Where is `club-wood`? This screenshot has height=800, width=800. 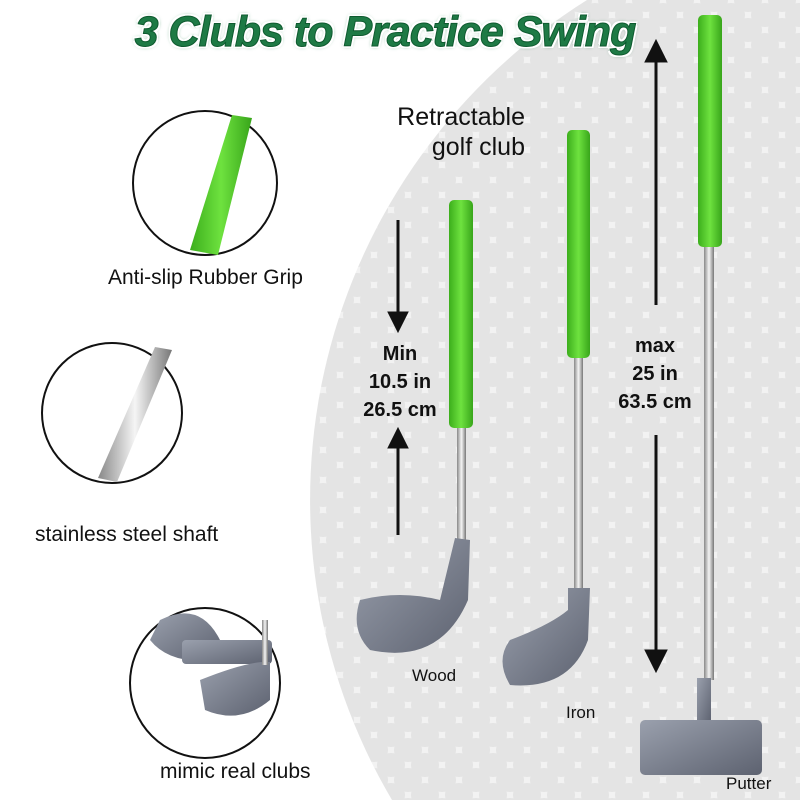
club-wood is located at coordinates (414, 426).